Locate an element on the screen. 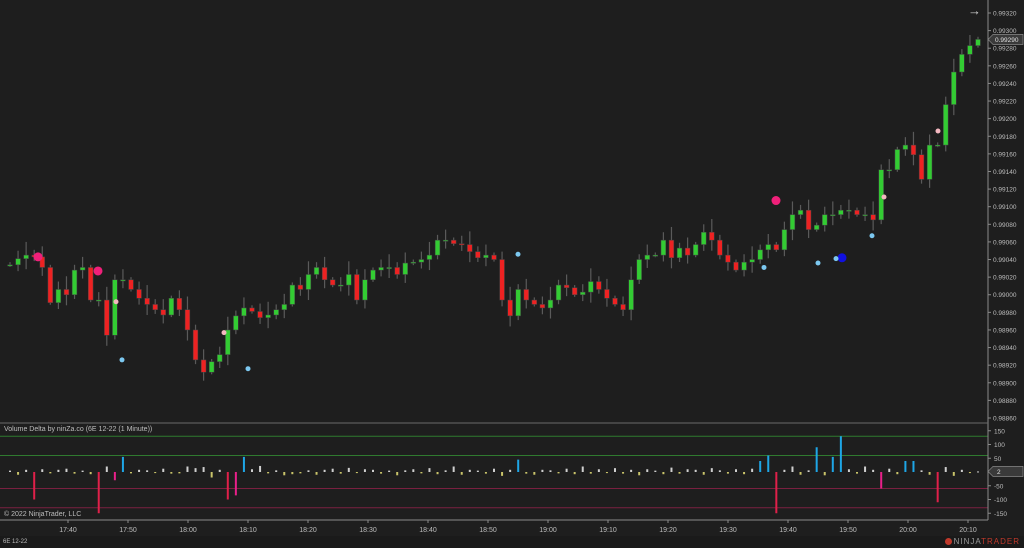  buy-dot is located at coordinates (836, 259).